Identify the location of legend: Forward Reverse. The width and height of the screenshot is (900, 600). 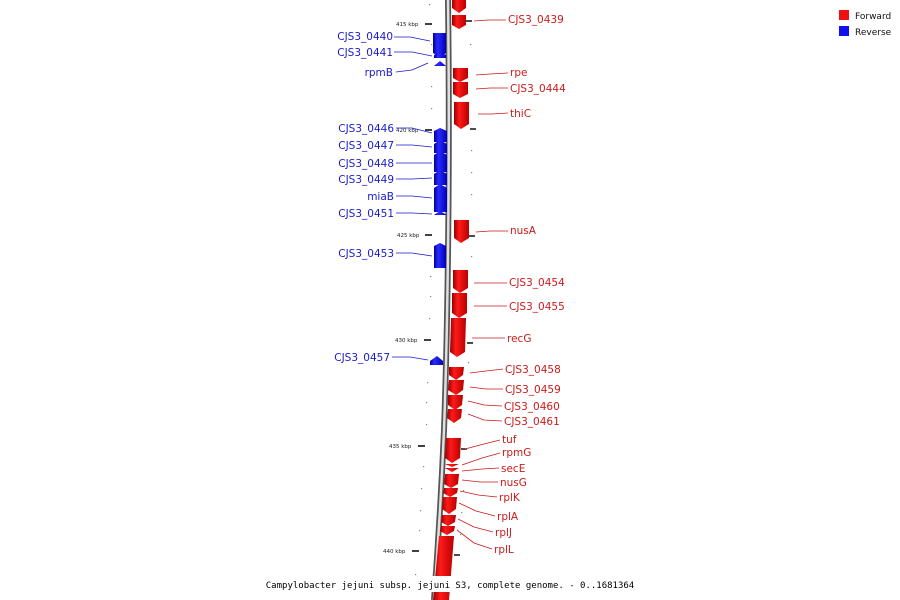
(865, 24).